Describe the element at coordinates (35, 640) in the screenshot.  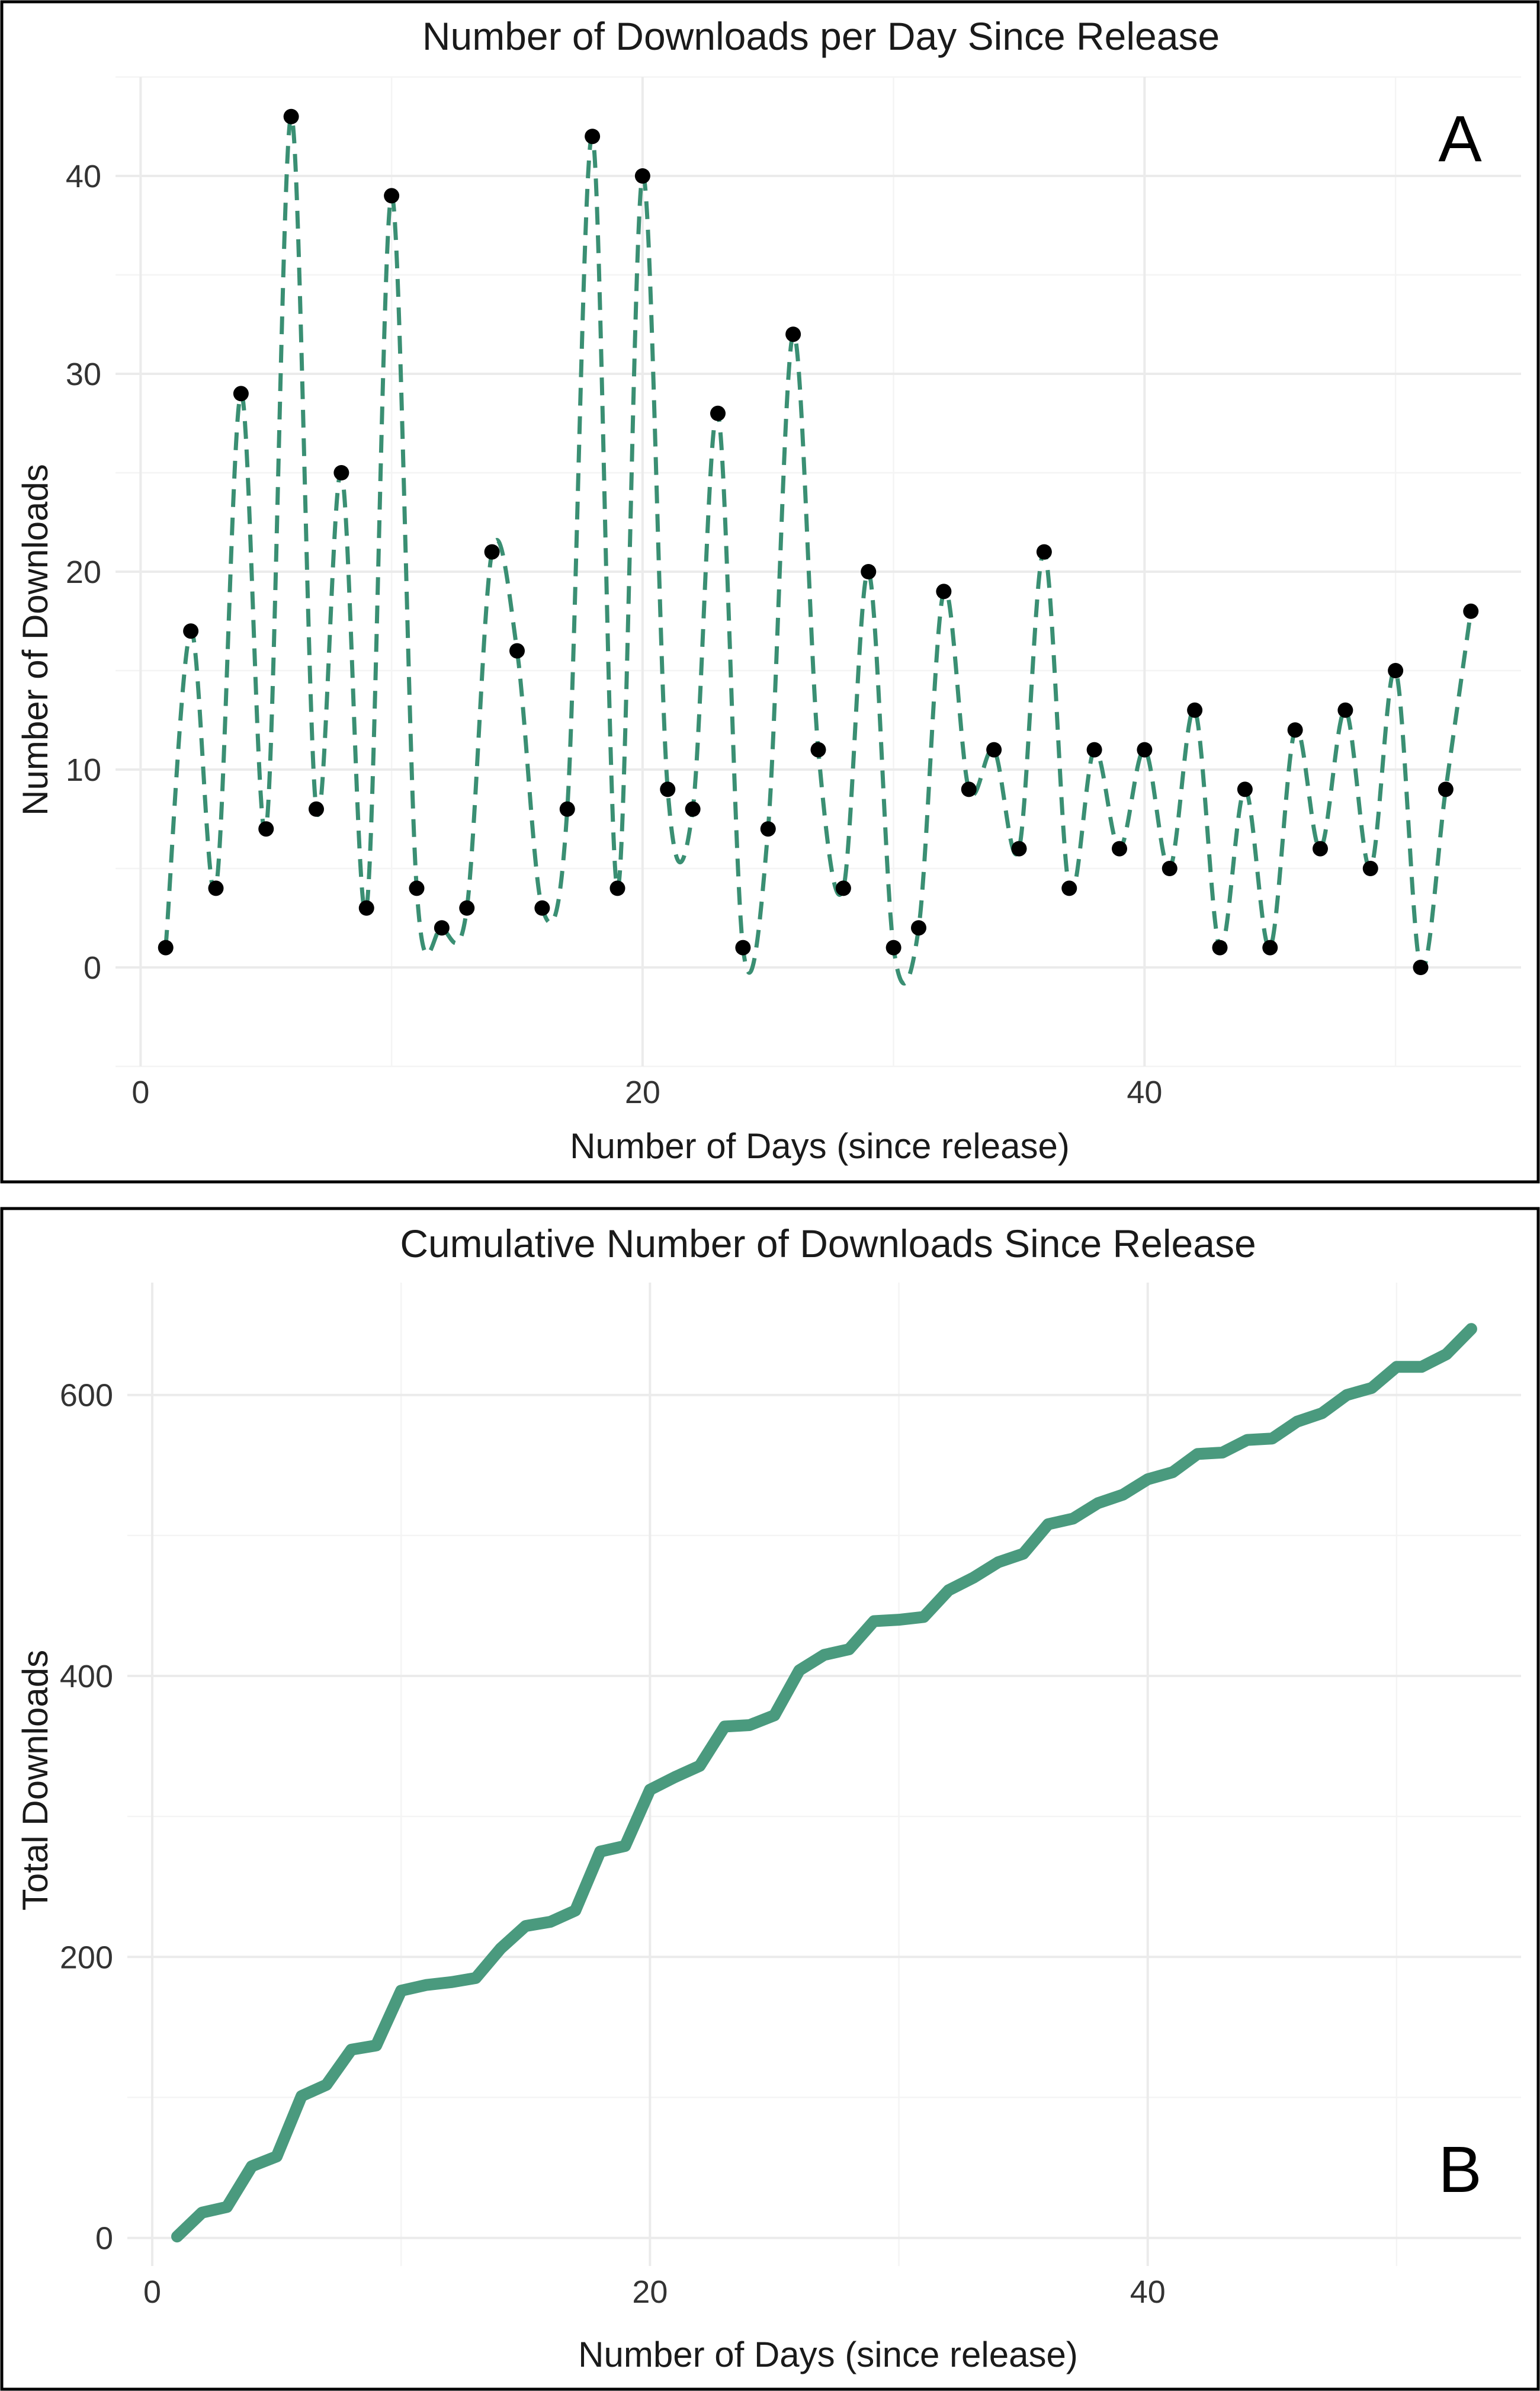
I see `panel-a-y-axis-label: Number of Downloads` at that location.